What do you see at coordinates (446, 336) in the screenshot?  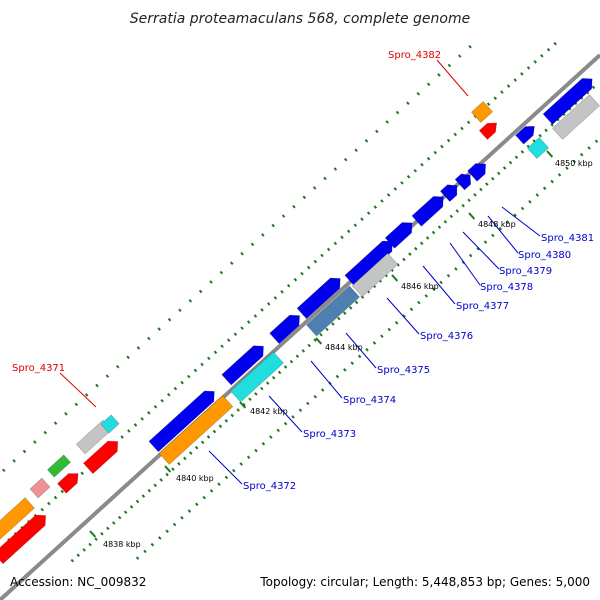 I see `gene-label-spro-4376: Spro_4376` at bounding box center [446, 336].